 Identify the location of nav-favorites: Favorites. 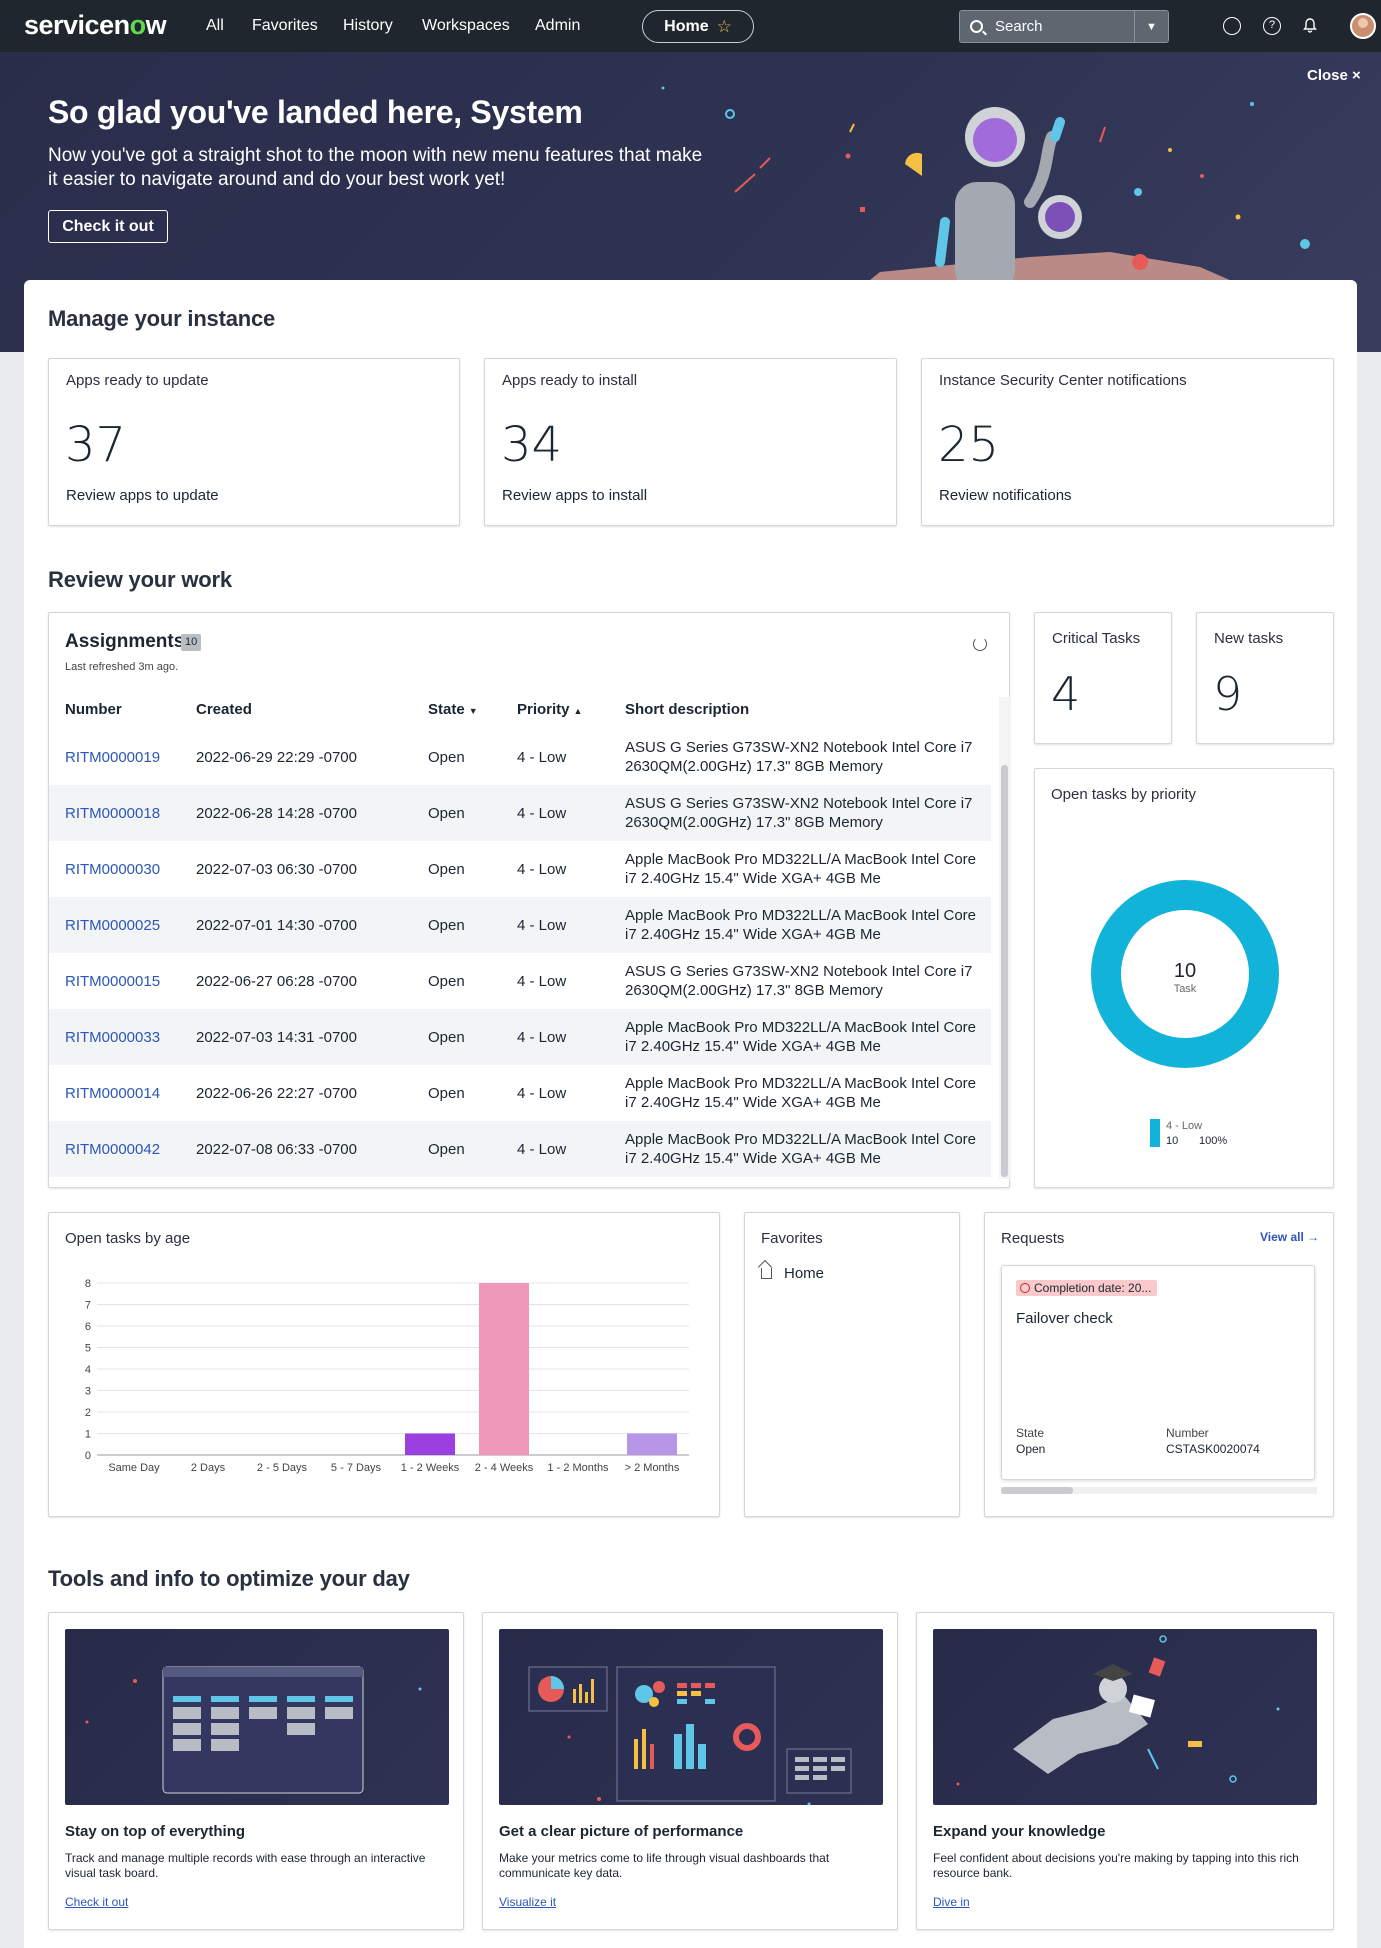
(285, 25).